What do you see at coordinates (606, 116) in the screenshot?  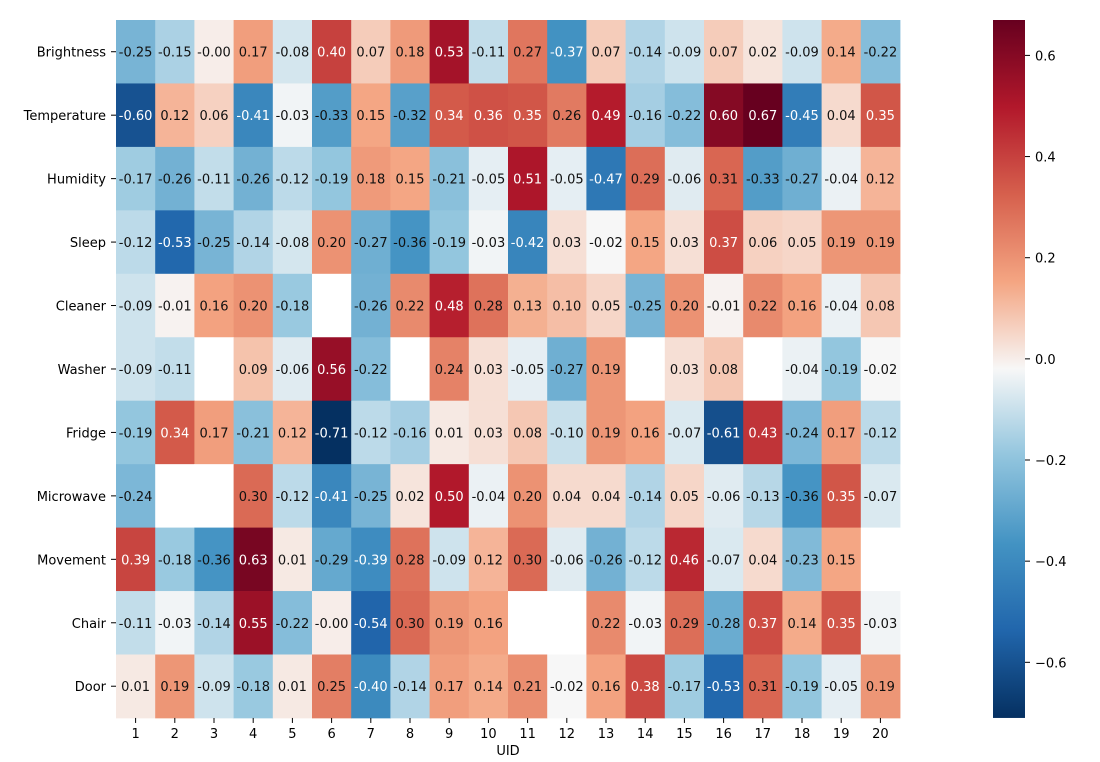 I see `cell-value-label: 0.49` at bounding box center [606, 116].